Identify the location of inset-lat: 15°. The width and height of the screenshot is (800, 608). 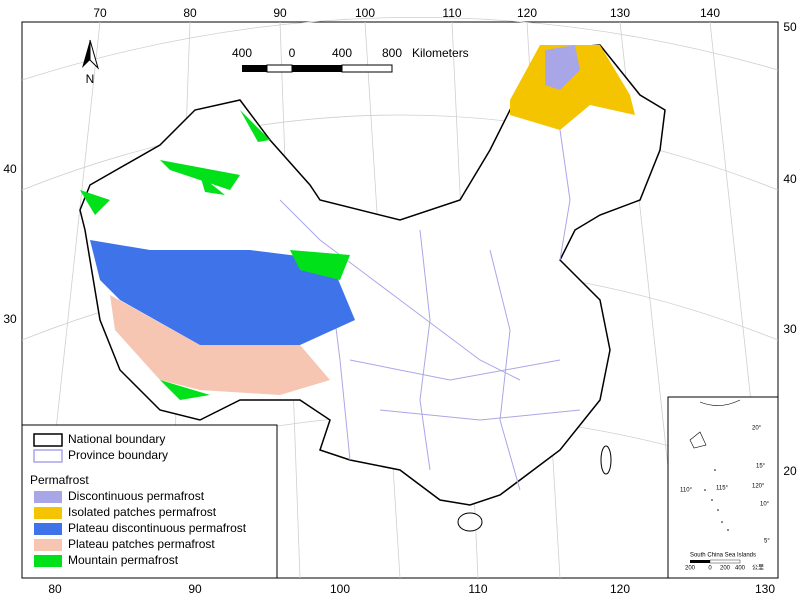
(761, 467).